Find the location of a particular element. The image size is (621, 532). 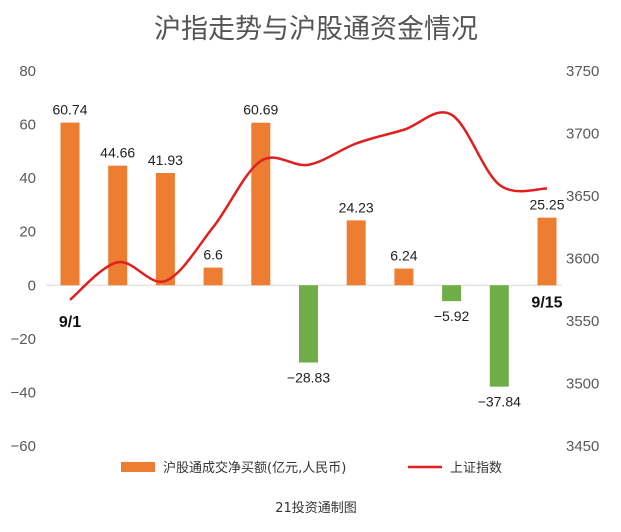

legend-label-bars: 沪股通成交净买额(亿元,人民币) is located at coordinates (254, 468).